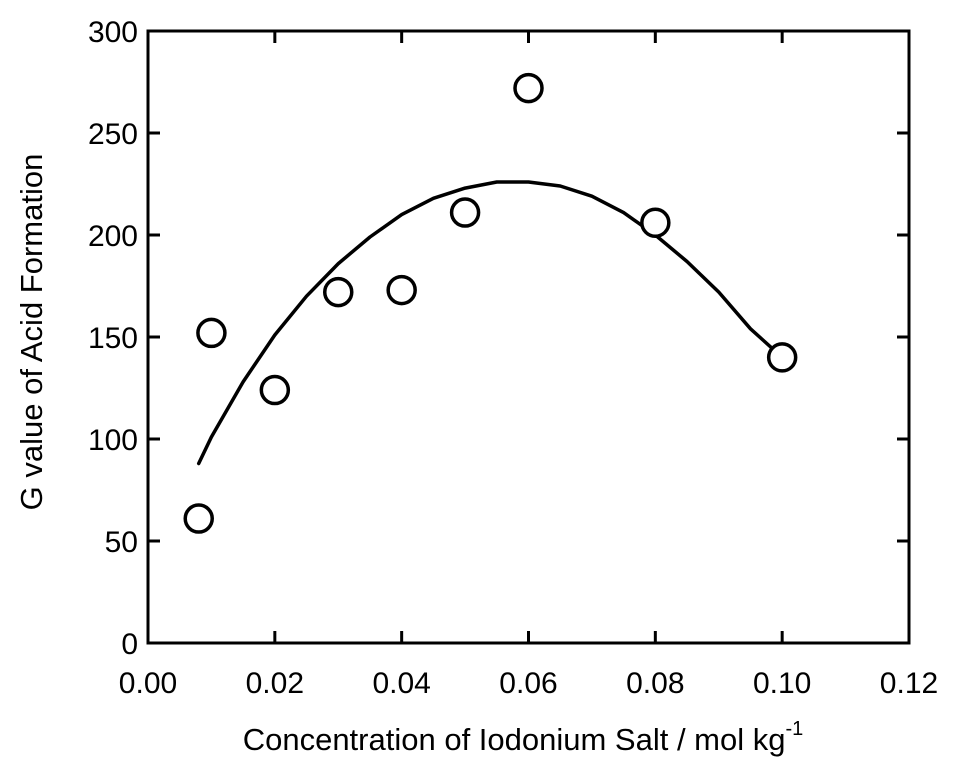 This screenshot has width=954, height=768. What do you see at coordinates (113, 134) in the screenshot?
I see `y-tick-label: 250` at bounding box center [113, 134].